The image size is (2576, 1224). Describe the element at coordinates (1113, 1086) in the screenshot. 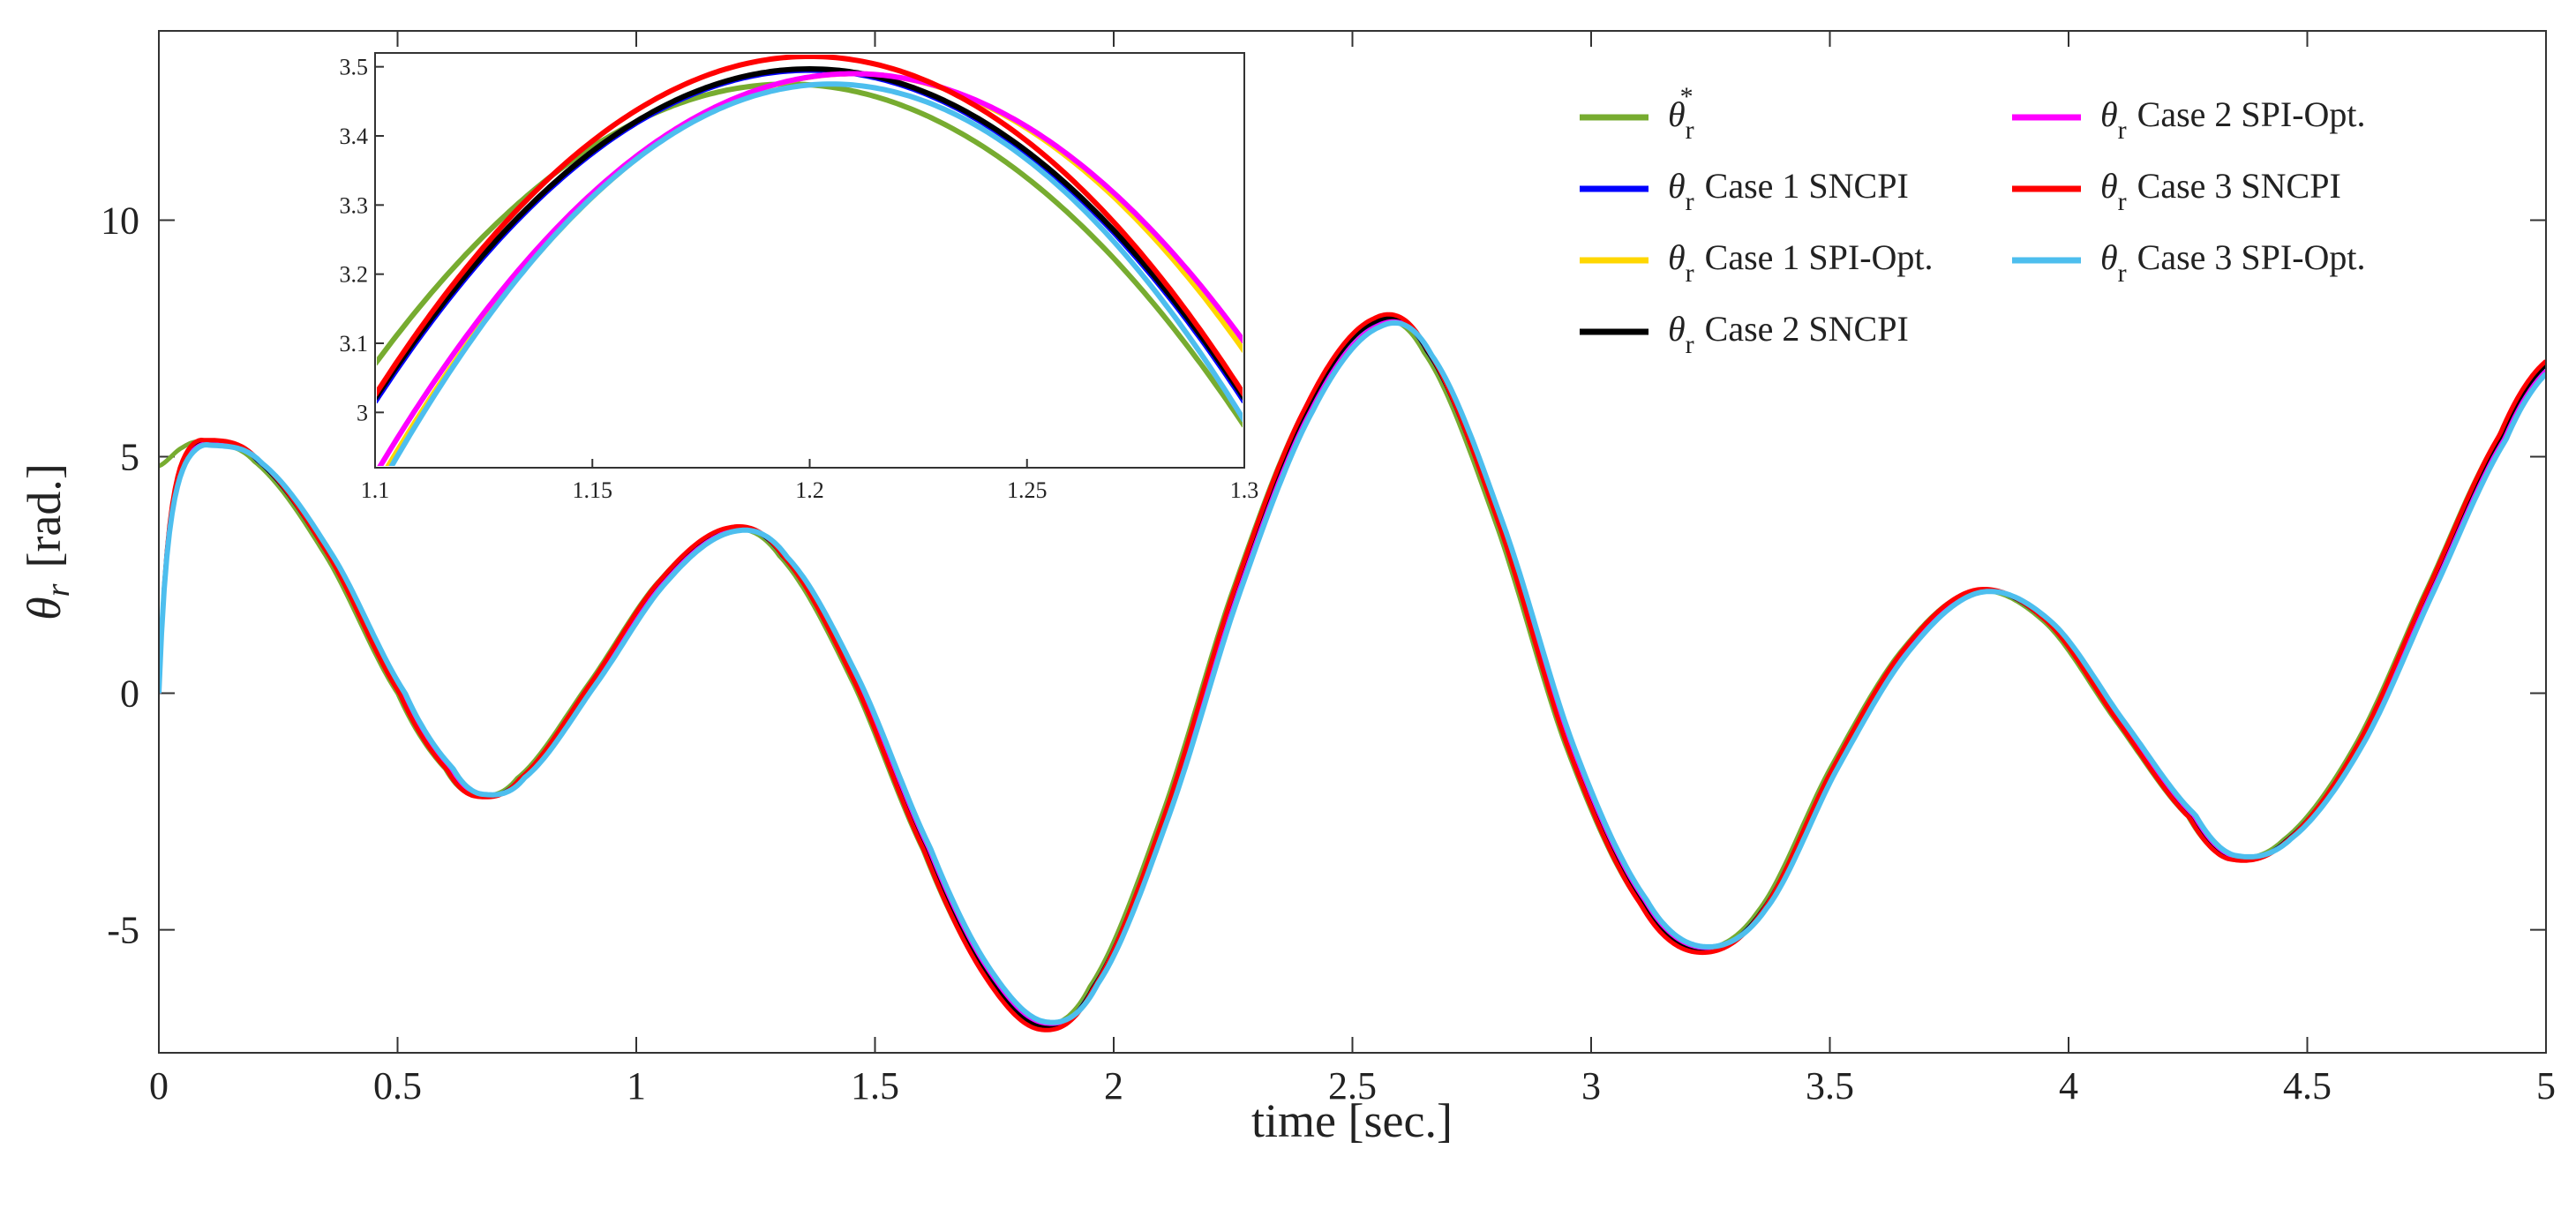

I see `x-tick-label: 2` at that location.